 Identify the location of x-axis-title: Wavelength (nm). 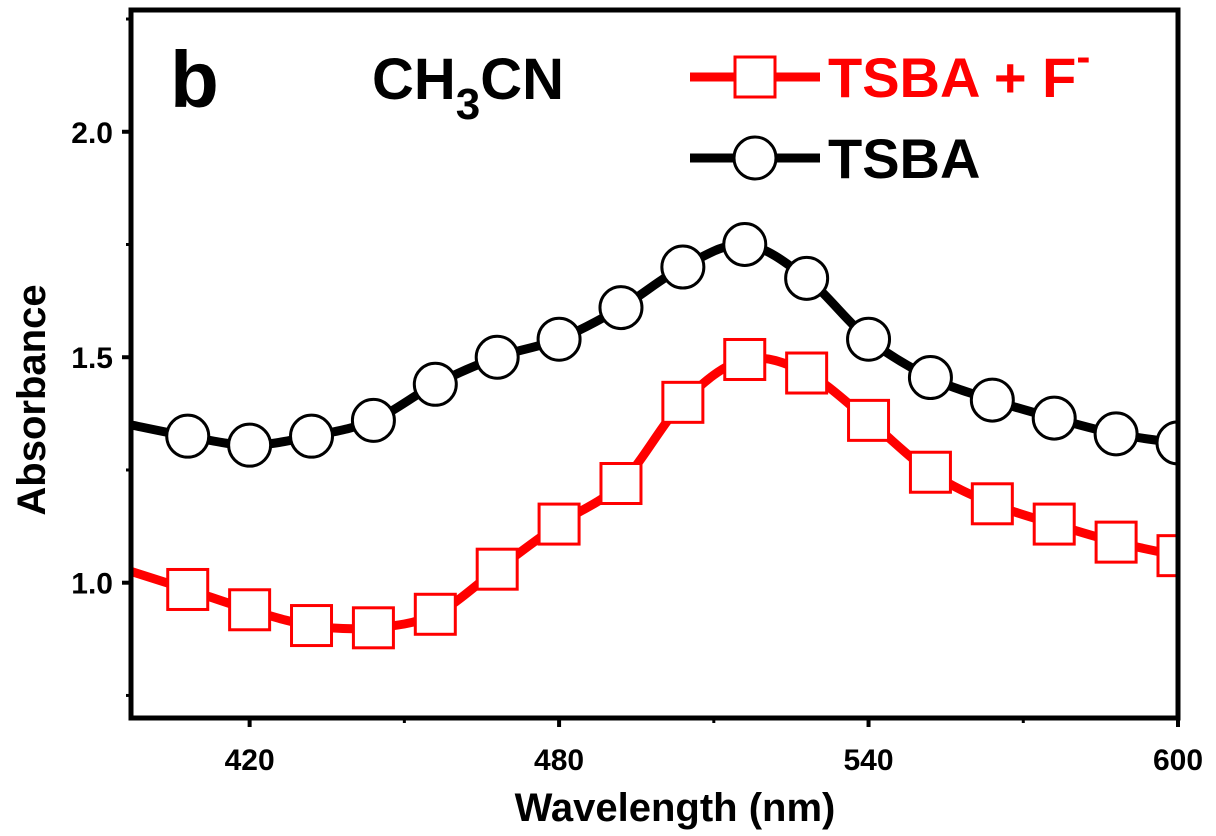
(675, 808).